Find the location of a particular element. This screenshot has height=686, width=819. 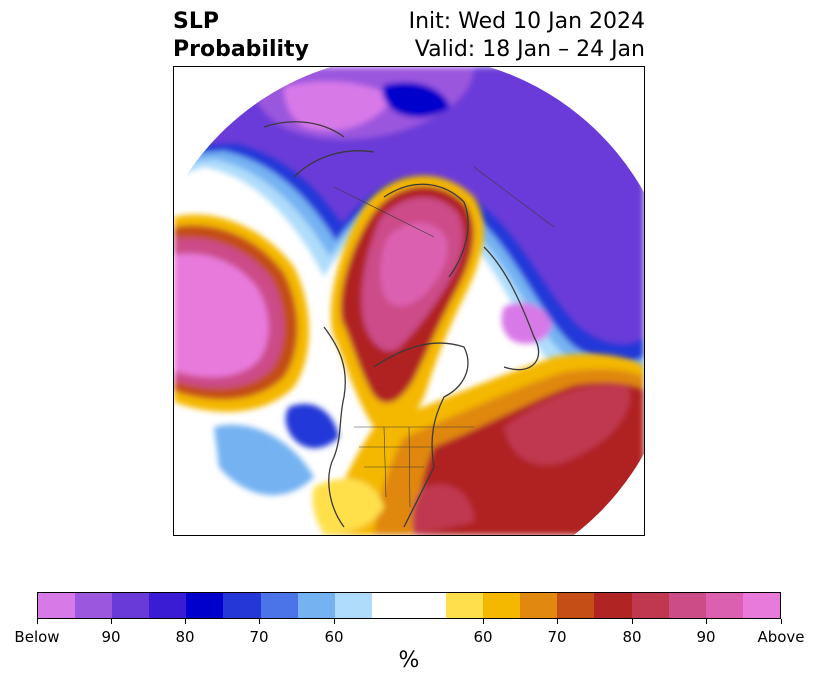

title-line-variable: SLP is located at coordinates (196, 21).